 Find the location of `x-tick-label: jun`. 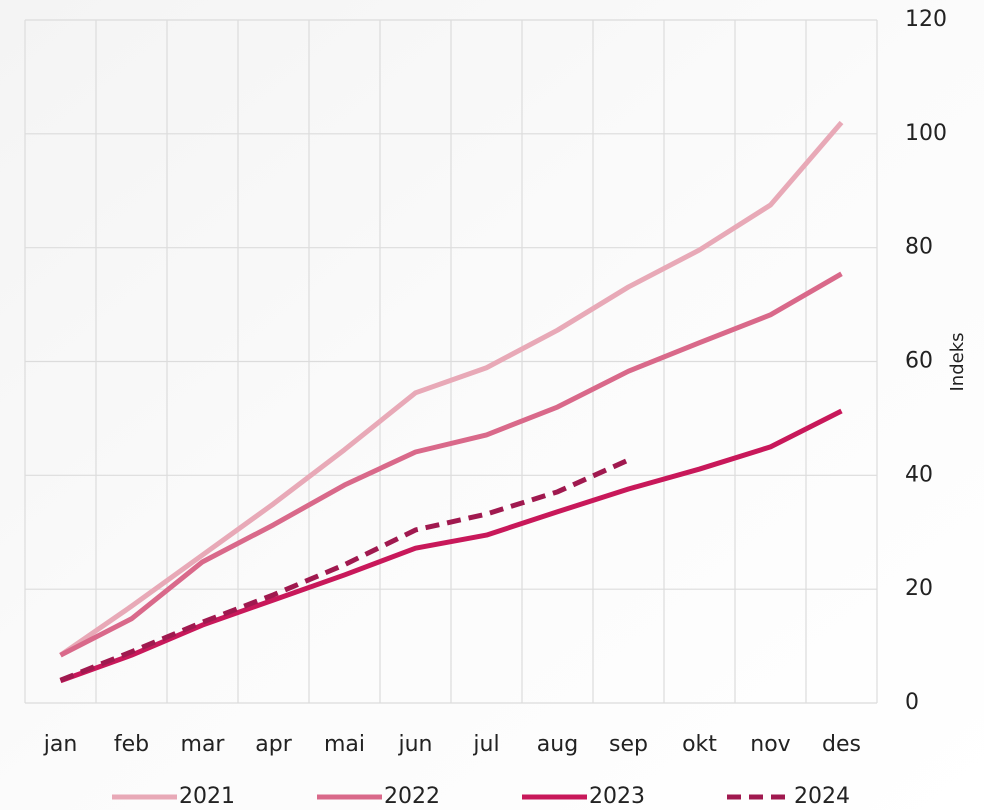

x-tick-label: jun is located at coordinates (415, 744).